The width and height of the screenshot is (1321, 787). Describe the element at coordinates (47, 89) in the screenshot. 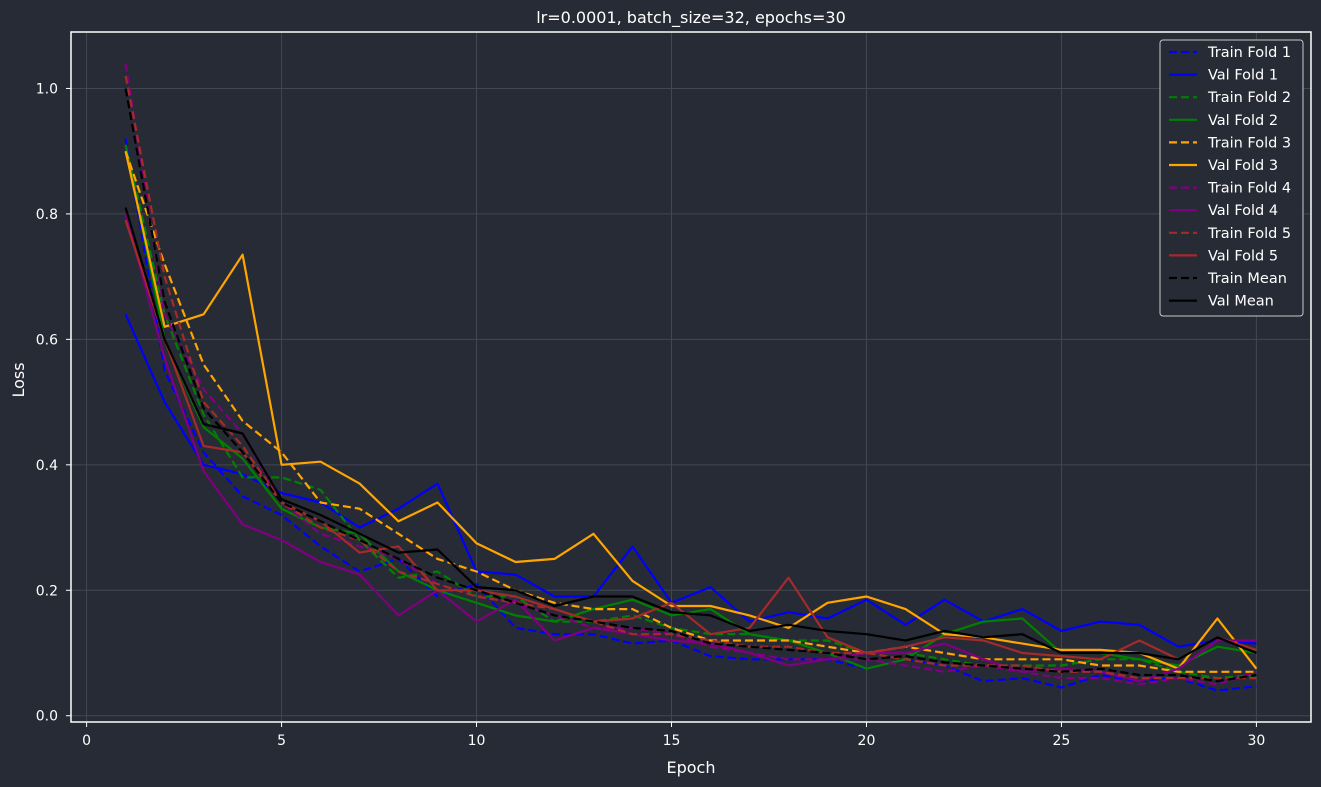

I see `y-tick-label: 1.0` at that location.